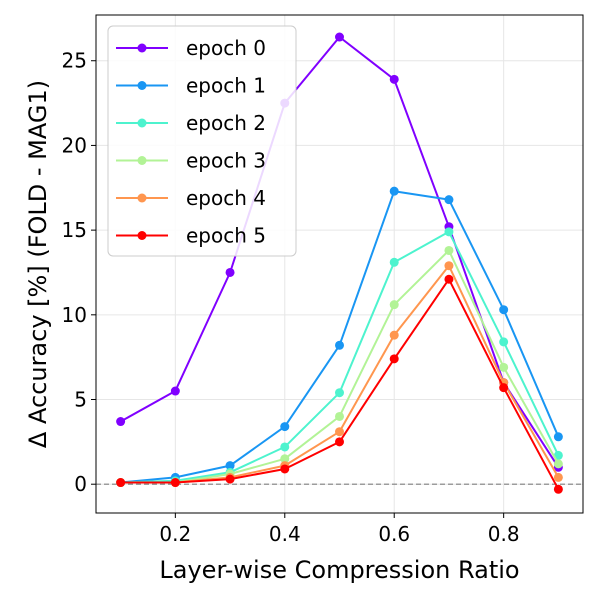 The width and height of the screenshot is (600, 600). I want to click on y-tick-label: 20, so click(74, 145).